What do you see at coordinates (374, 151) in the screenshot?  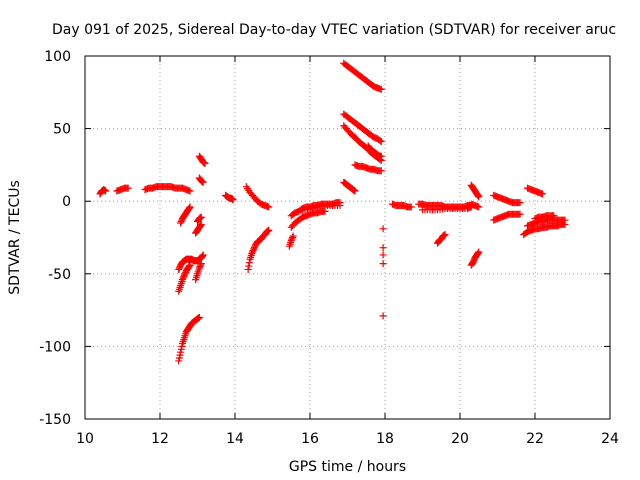 I see `series-s23` at bounding box center [374, 151].